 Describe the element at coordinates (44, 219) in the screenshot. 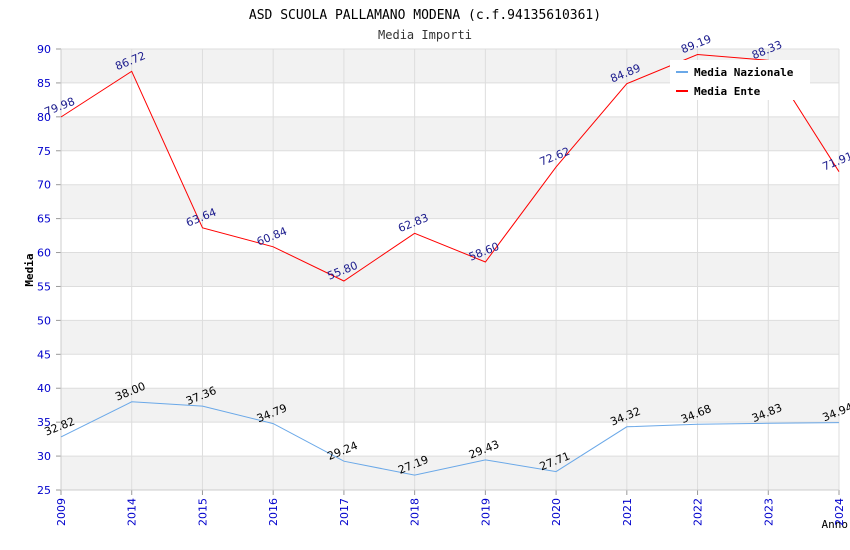

I see `y-tick-label: 65` at that location.